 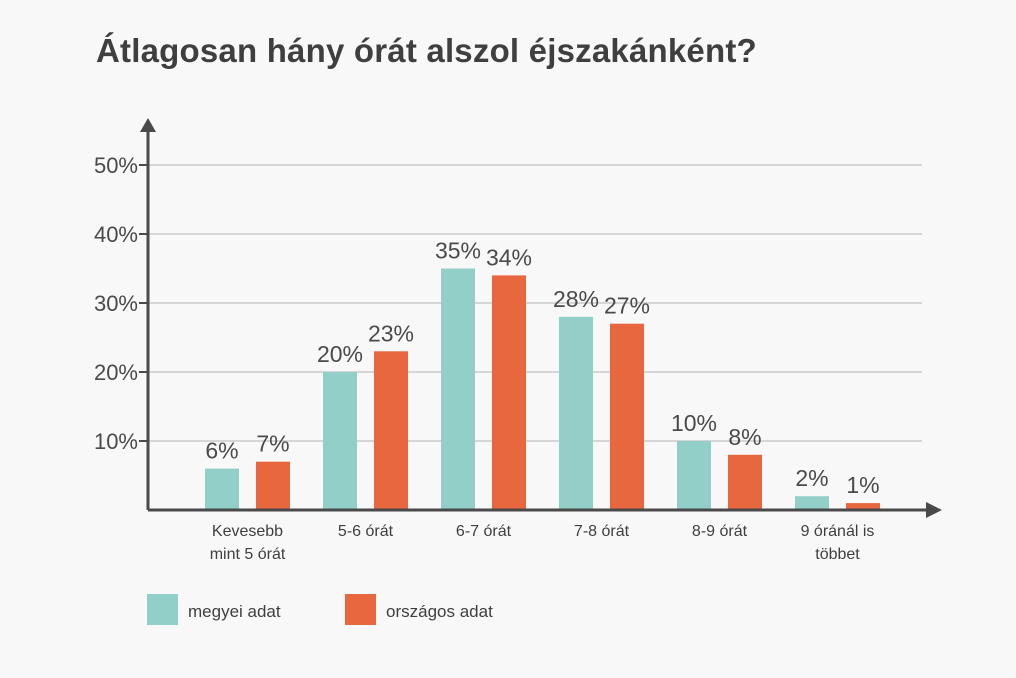 I want to click on data-label: 8%, so click(x=744, y=437).